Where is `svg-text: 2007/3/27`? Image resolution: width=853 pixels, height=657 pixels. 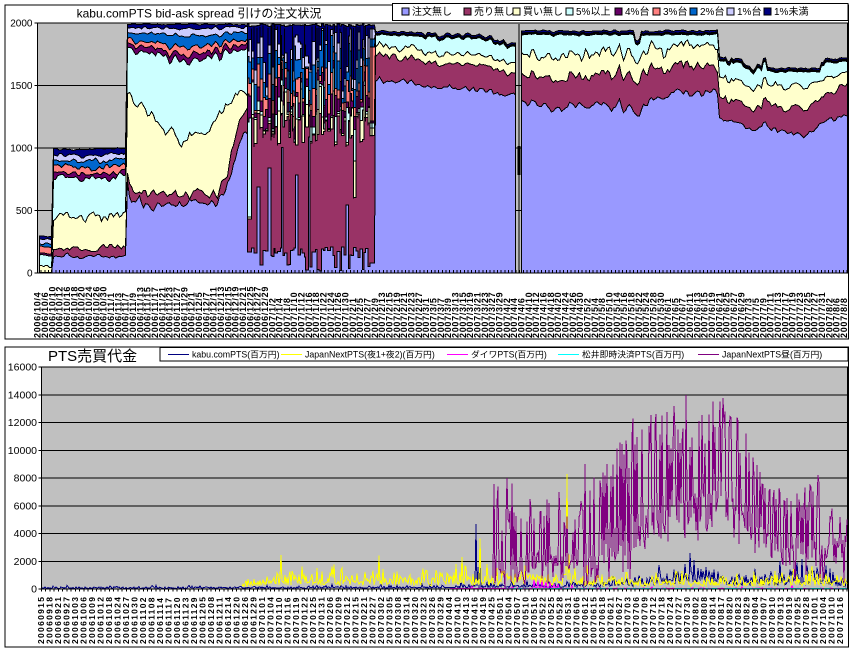 svg-text: 2007/3/27 is located at coordinates (492, 315).